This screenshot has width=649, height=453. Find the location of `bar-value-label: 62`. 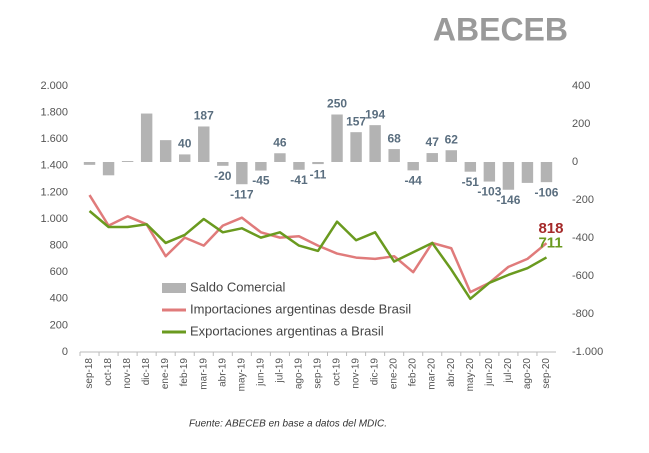

bar-value-label: 62 is located at coordinates (452, 139).